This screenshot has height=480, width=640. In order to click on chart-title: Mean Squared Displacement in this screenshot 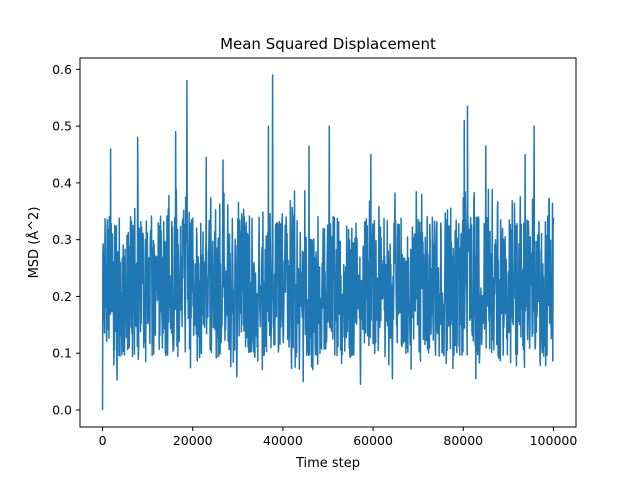, I will do `click(328, 44)`.